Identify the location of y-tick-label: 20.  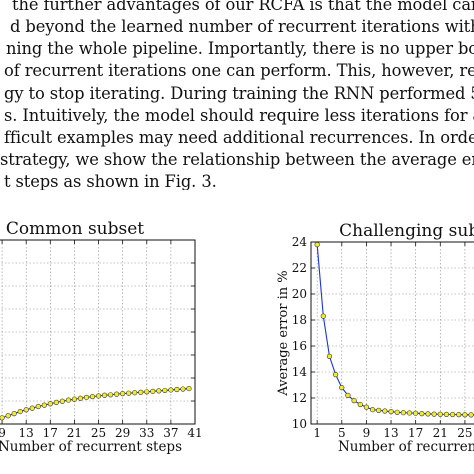
(299, 294).